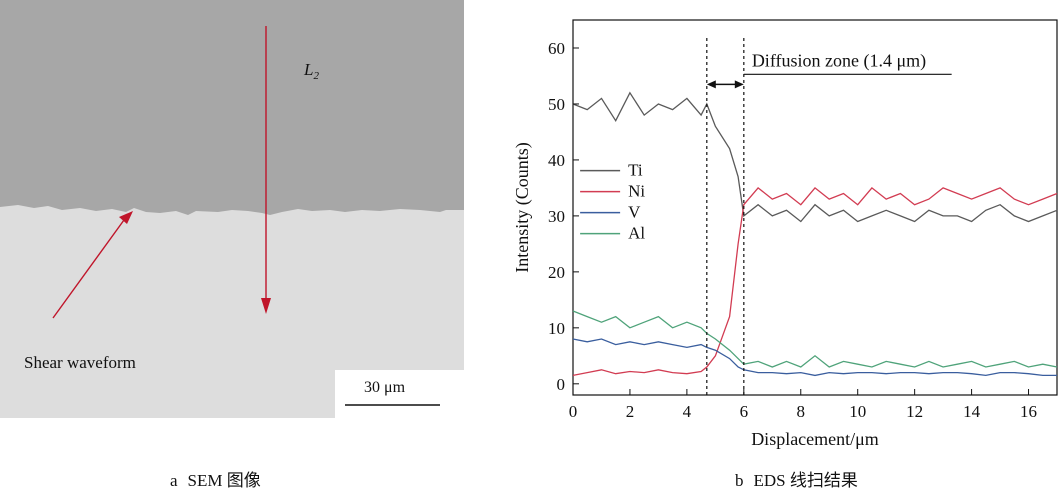 The image size is (1059, 494). What do you see at coordinates (636, 233) in the screenshot?
I see `legend-label-al: Al` at bounding box center [636, 233].